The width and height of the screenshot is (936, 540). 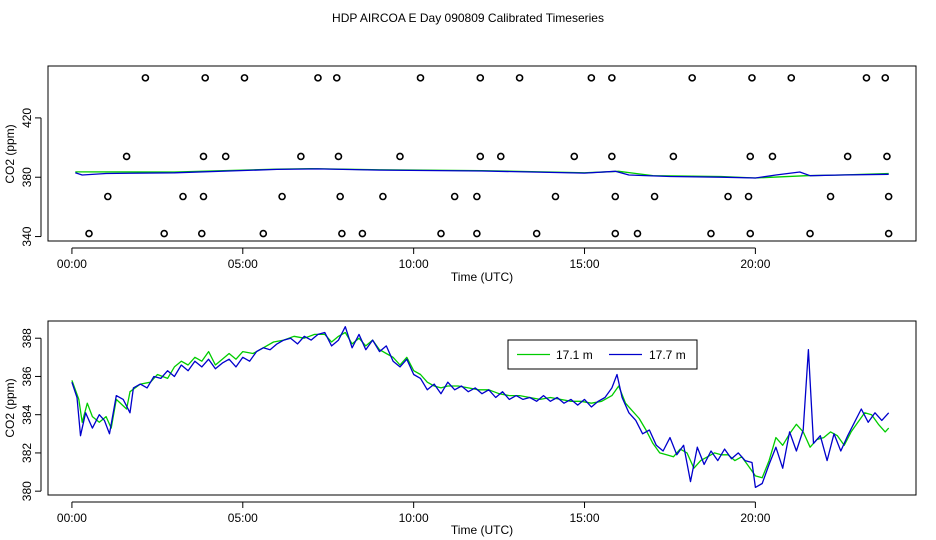 I want to click on y-tick-label: 340, so click(x=27, y=236).